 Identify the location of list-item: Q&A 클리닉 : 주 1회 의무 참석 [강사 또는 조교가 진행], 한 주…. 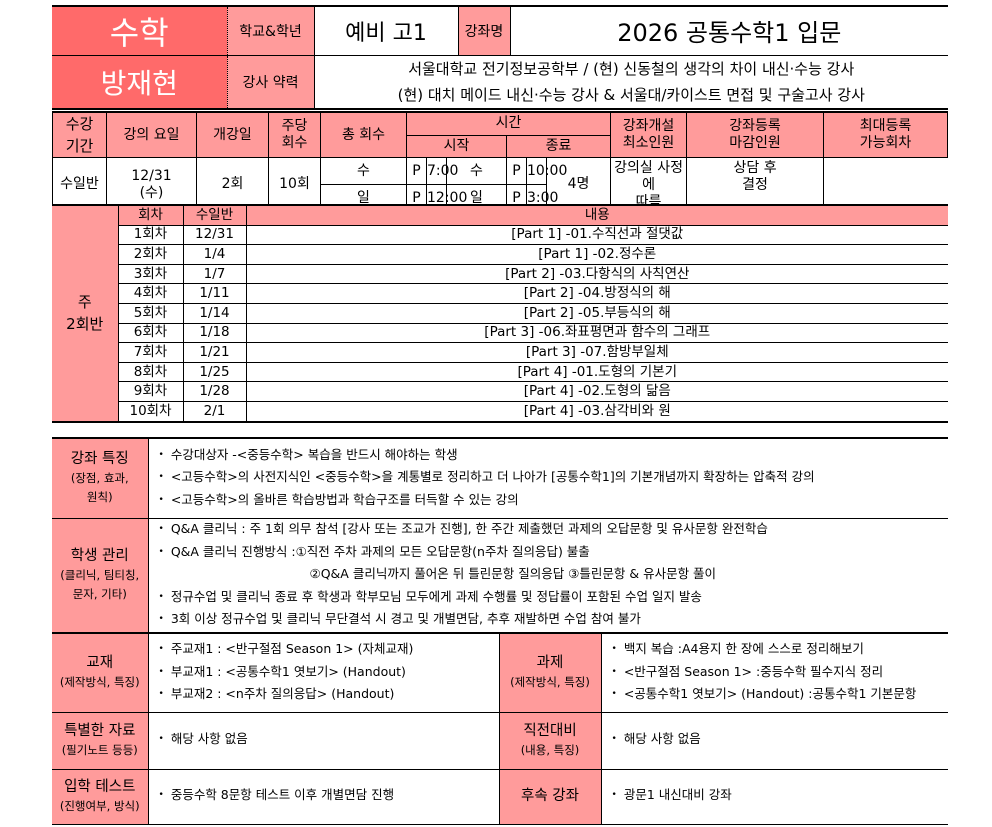
(554, 530).